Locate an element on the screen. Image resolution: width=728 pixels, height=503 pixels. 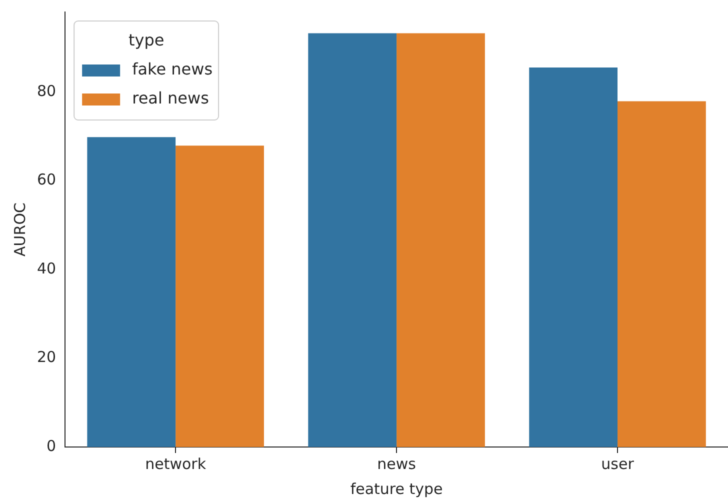
legend-title: type is located at coordinates (146, 40).